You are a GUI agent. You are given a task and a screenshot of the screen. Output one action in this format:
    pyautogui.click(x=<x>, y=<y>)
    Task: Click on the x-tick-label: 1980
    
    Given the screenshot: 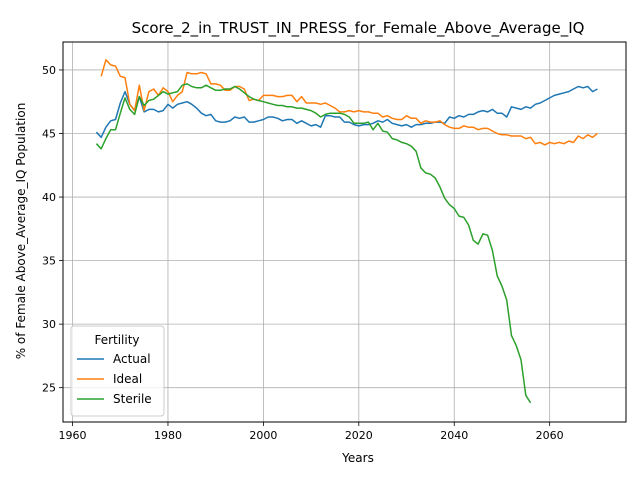 What is the action you would take?
    pyautogui.click(x=168, y=435)
    